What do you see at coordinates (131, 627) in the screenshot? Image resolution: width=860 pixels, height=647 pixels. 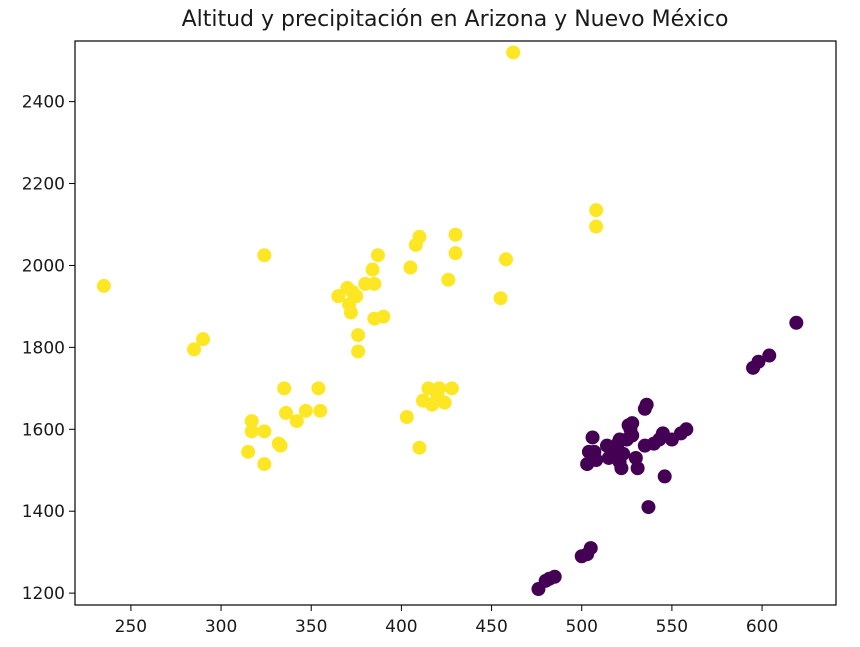 I see `x-tick-label: 250` at bounding box center [131, 627].